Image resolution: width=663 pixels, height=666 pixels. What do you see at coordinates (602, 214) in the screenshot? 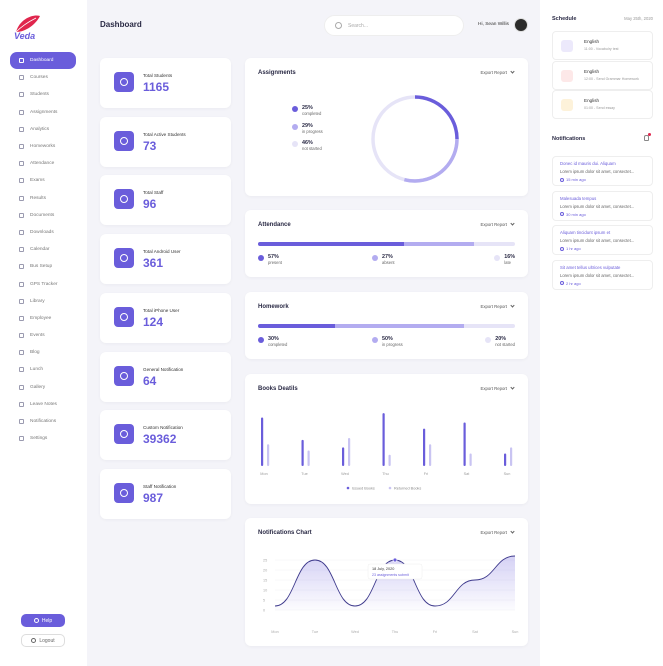
I see `notification-time-row: 30 min ago` at bounding box center [602, 214].